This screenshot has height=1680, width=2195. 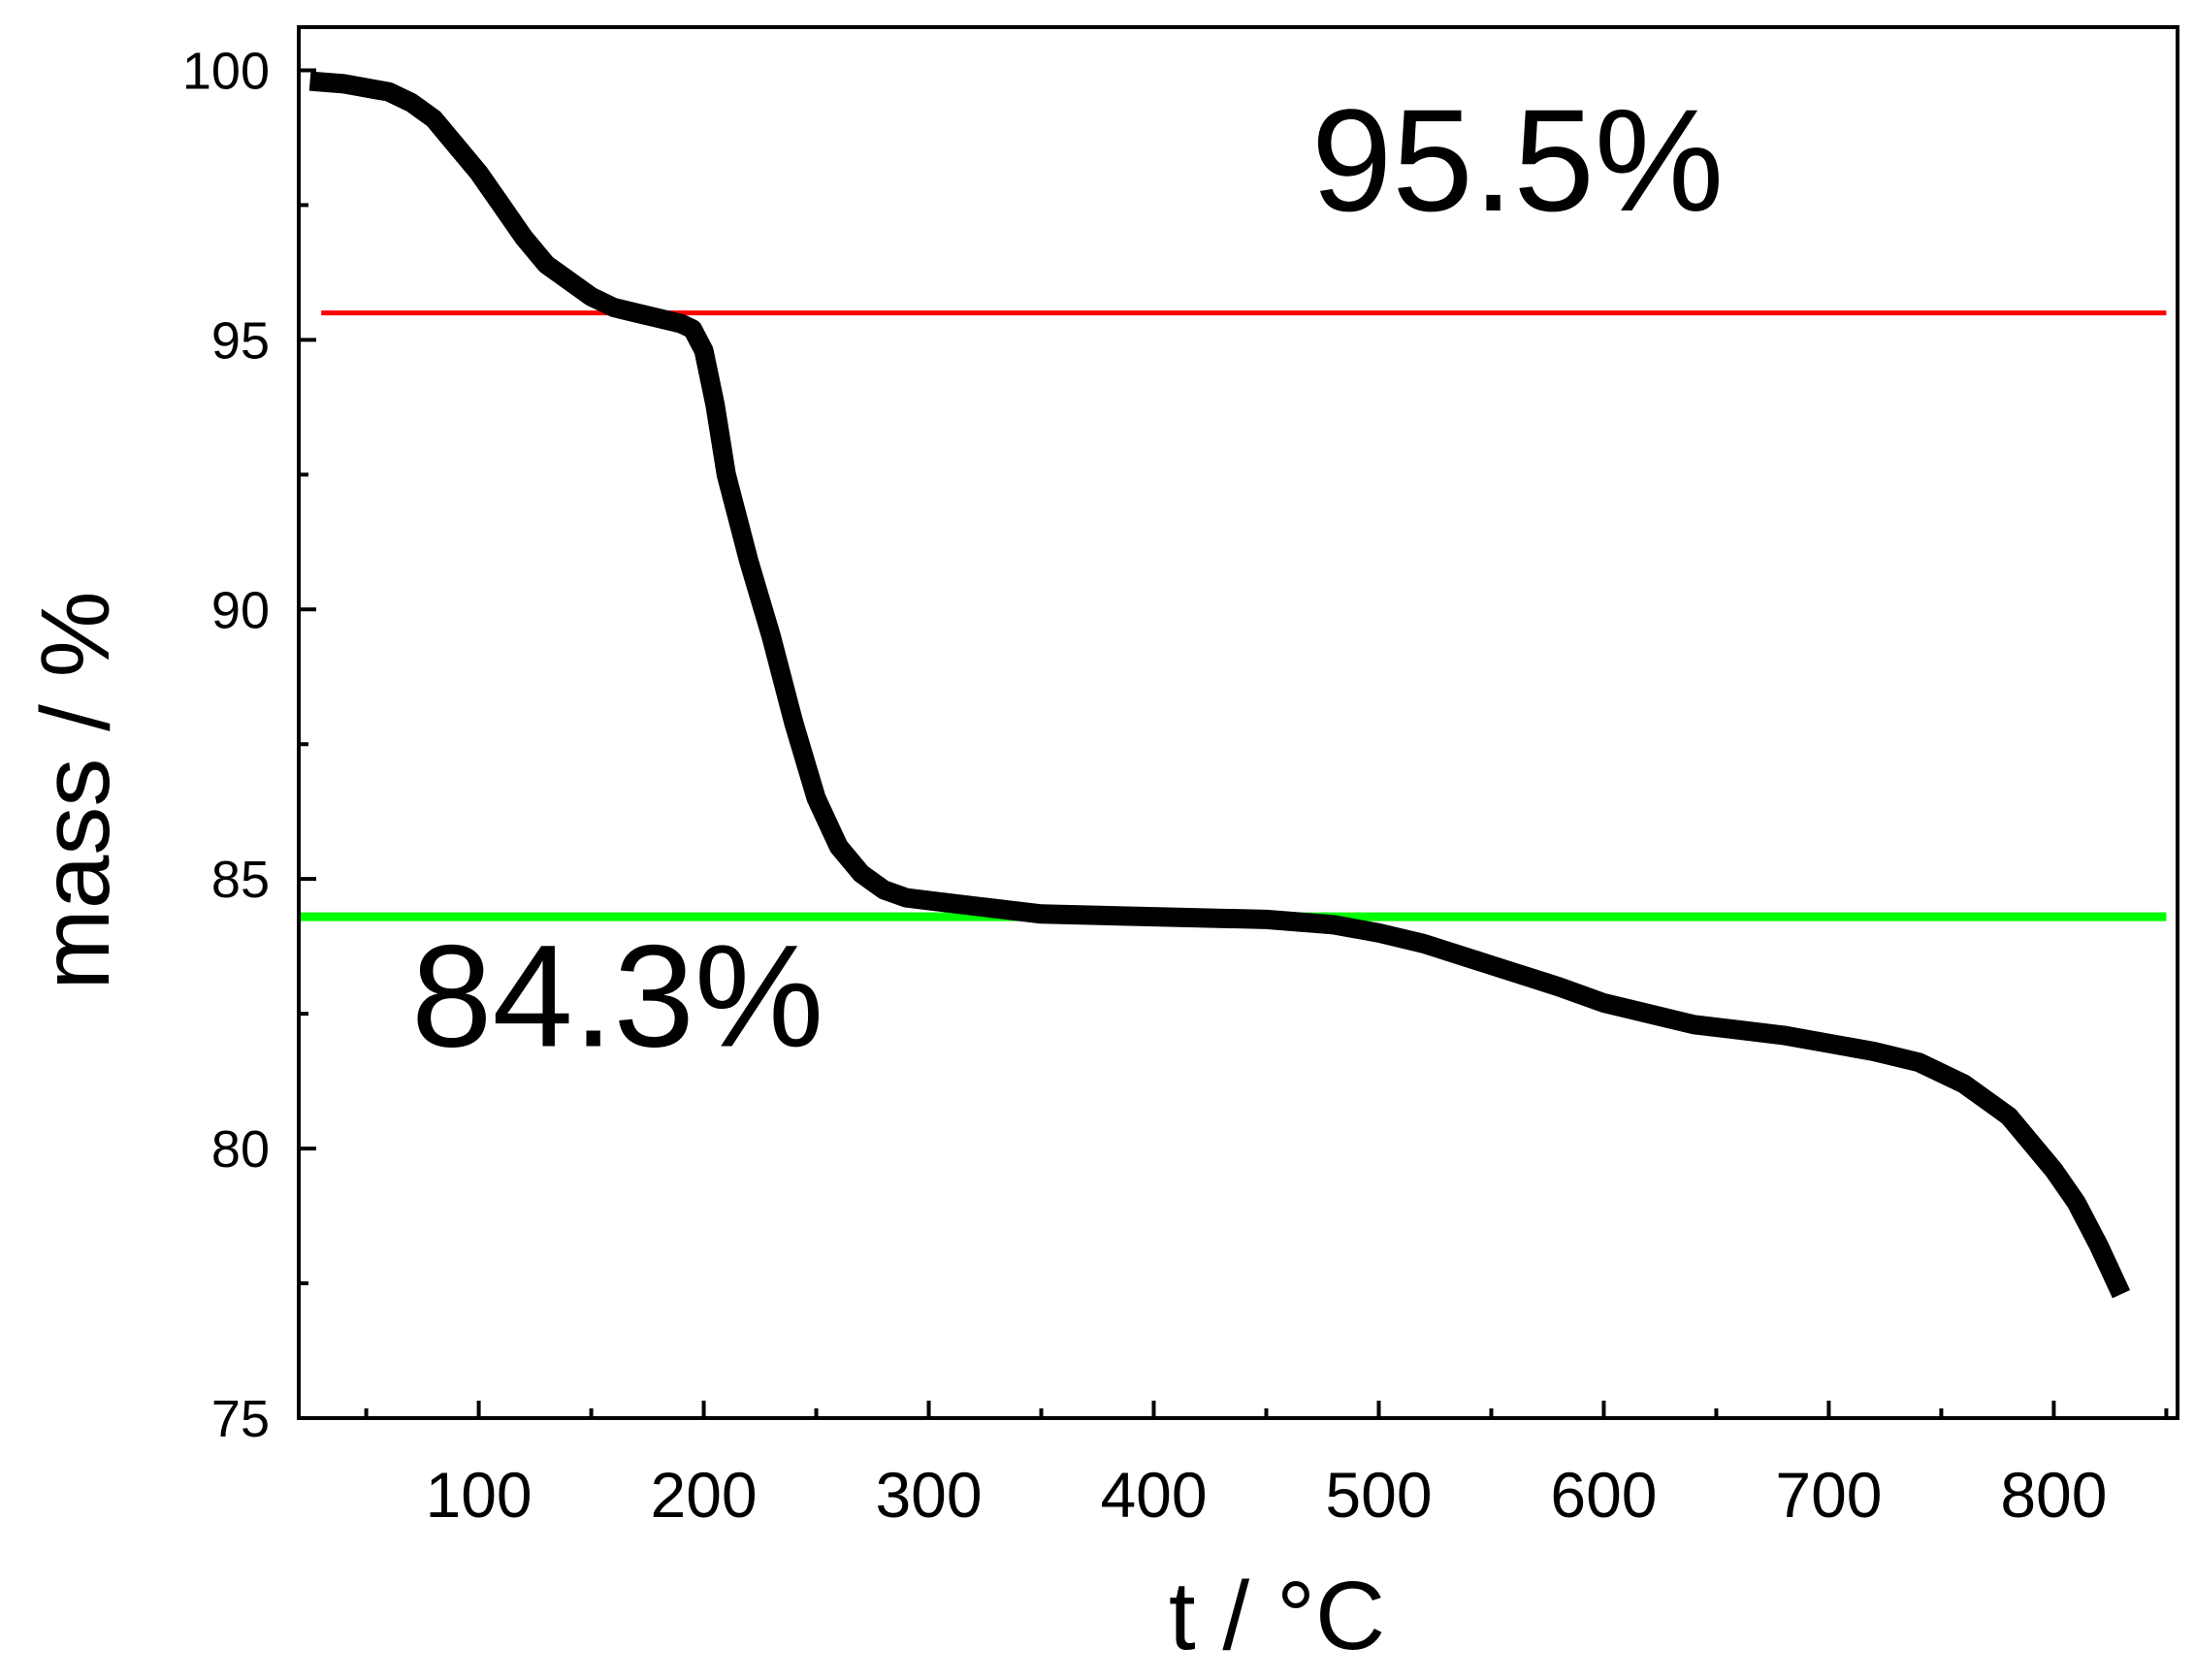 What do you see at coordinates (703, 1495) in the screenshot?
I see `x-tick-label-200: 200` at bounding box center [703, 1495].